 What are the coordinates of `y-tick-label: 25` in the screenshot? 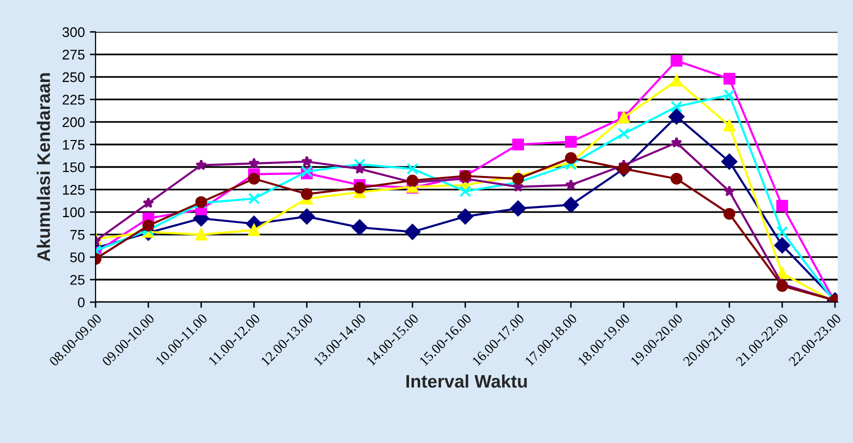 It's located at (77, 279).